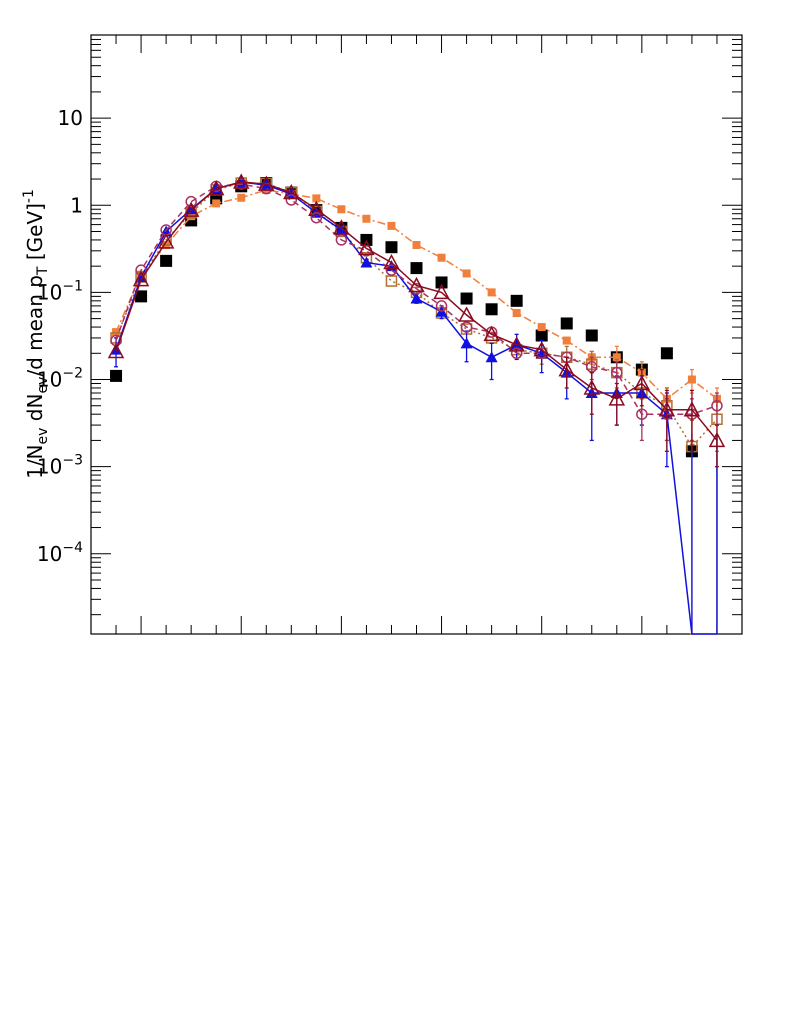  I want to click on y-axis-label-part: /d mean p, so click(35, 326).